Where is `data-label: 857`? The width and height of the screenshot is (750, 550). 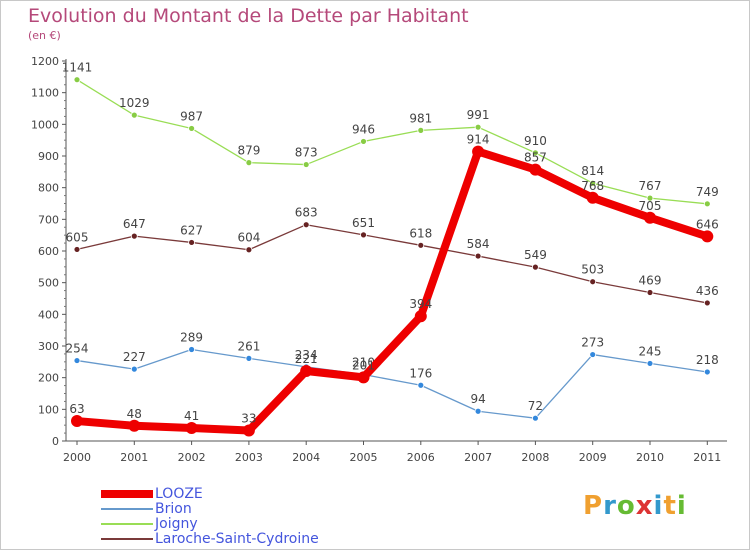
data-label: 857 is located at coordinates (535, 158).